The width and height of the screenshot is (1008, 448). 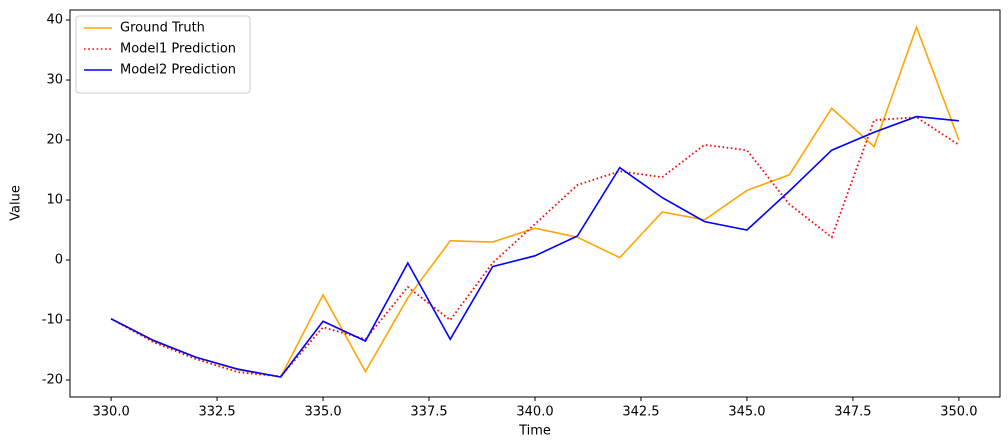 What do you see at coordinates (16, 203) in the screenshot?
I see `y-axis-label: Value` at bounding box center [16, 203].